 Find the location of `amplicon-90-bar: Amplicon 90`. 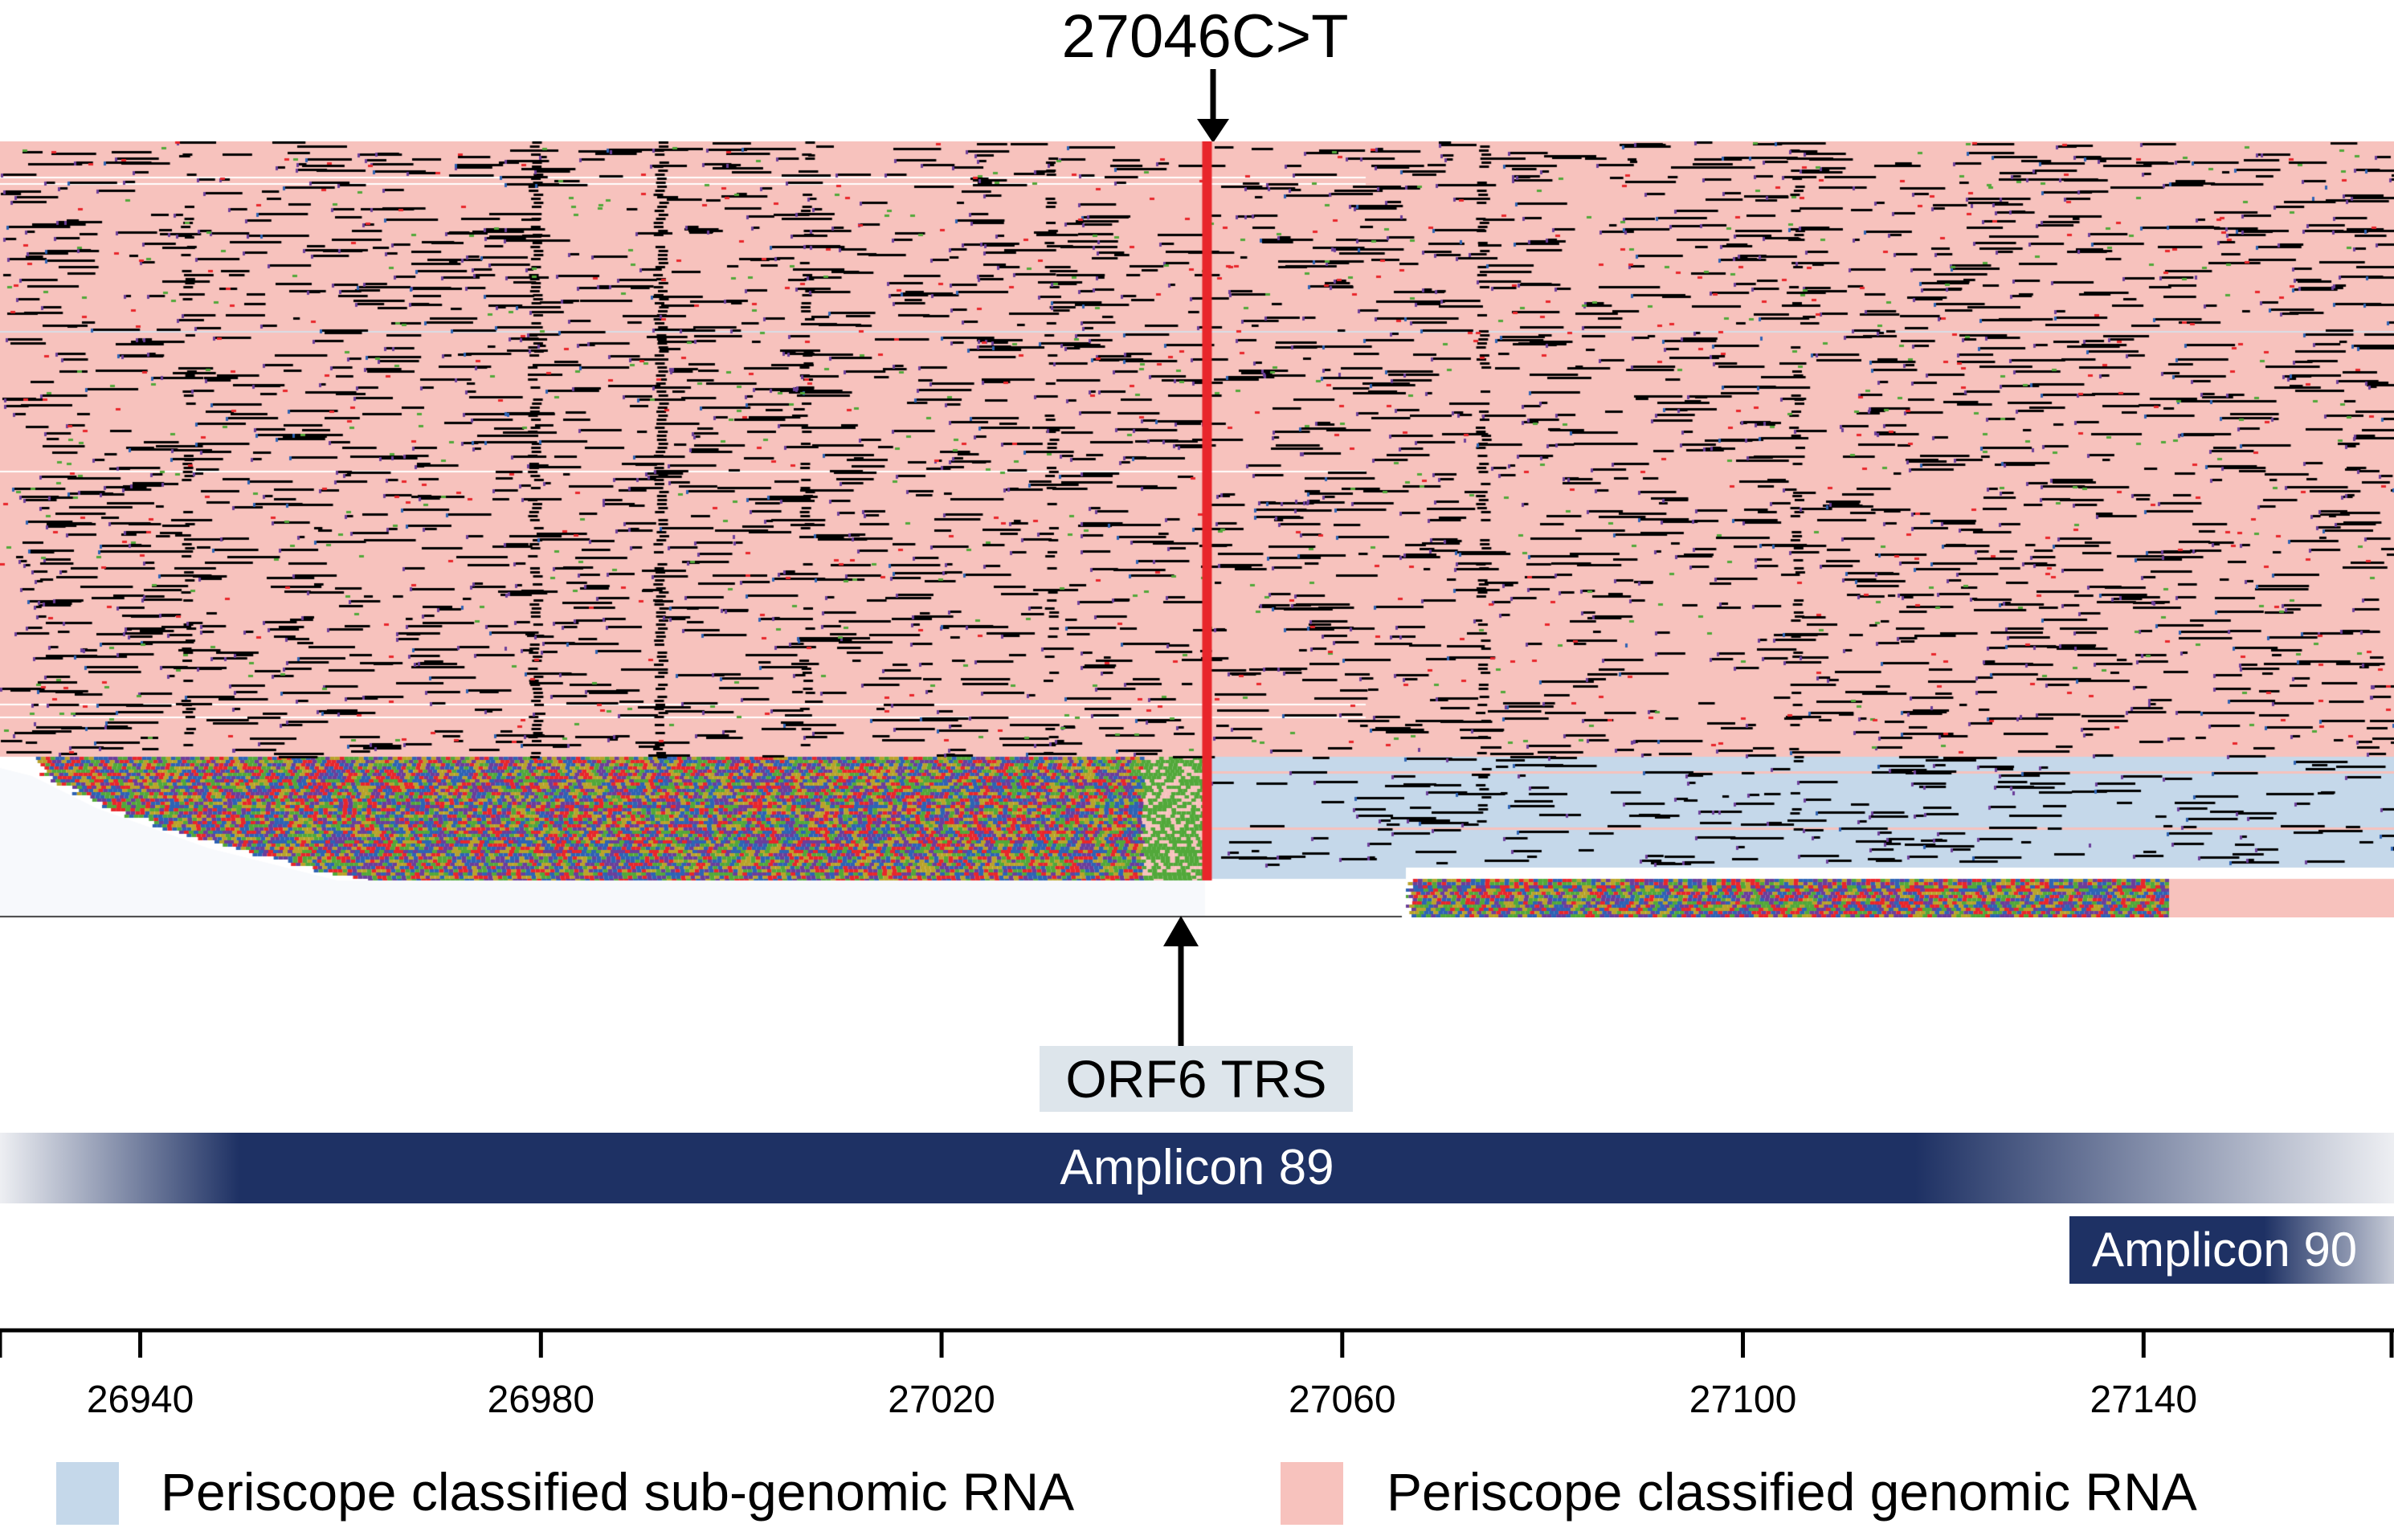

amplicon-90-bar: Amplicon 90 is located at coordinates (2231, 1250).